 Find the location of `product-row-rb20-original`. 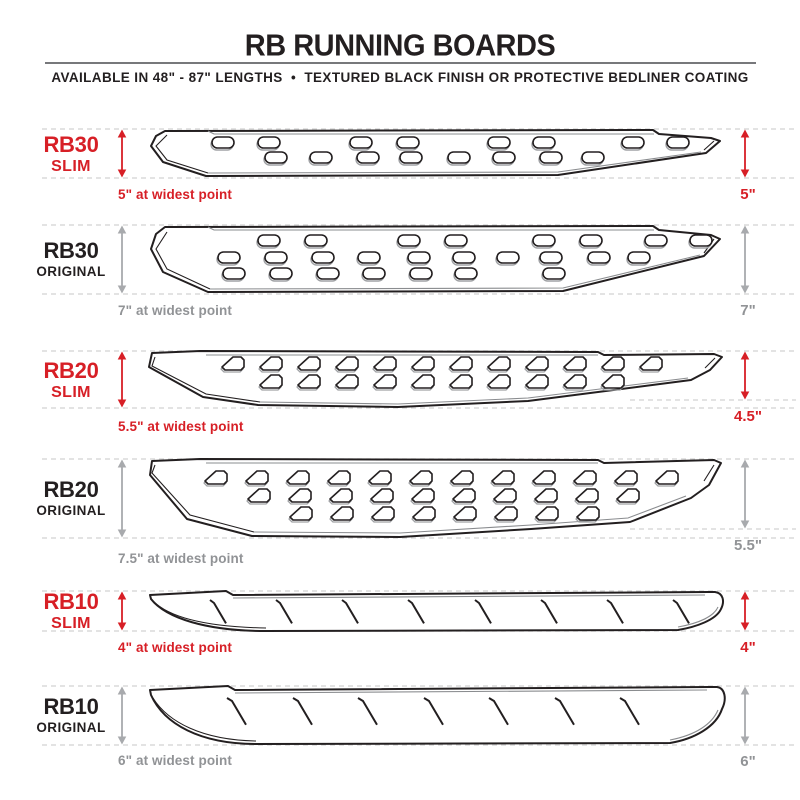

product-row-rb20-original is located at coordinates (419, 498).